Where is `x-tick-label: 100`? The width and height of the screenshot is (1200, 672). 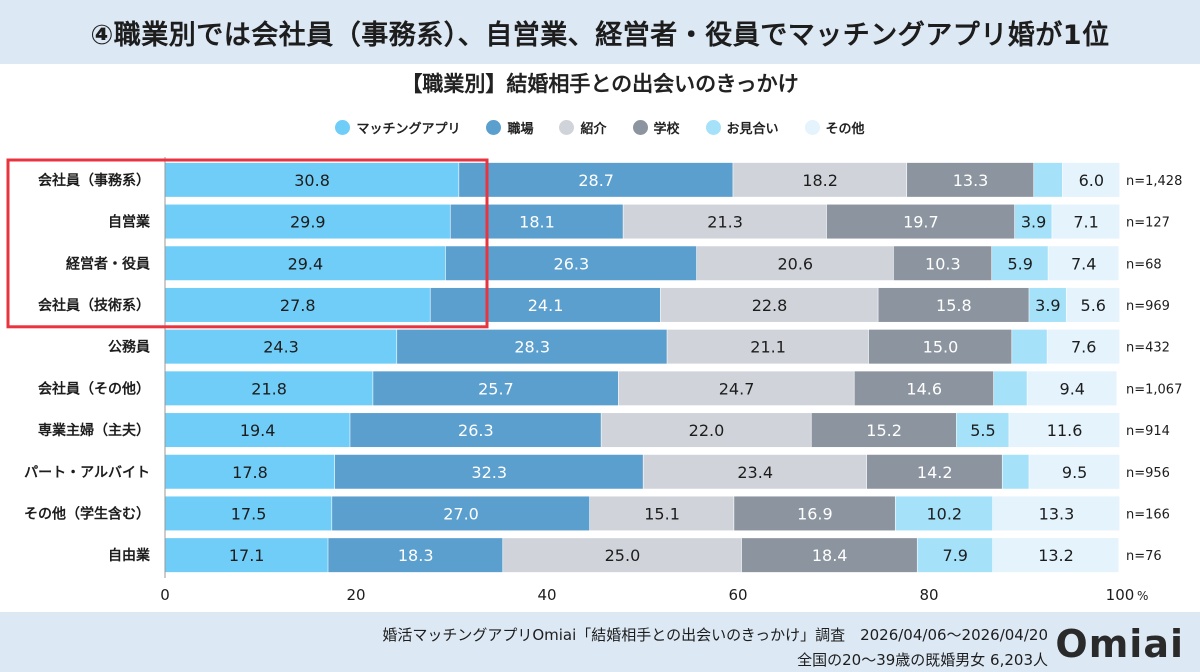 x-tick-label: 100 is located at coordinates (1120, 595).